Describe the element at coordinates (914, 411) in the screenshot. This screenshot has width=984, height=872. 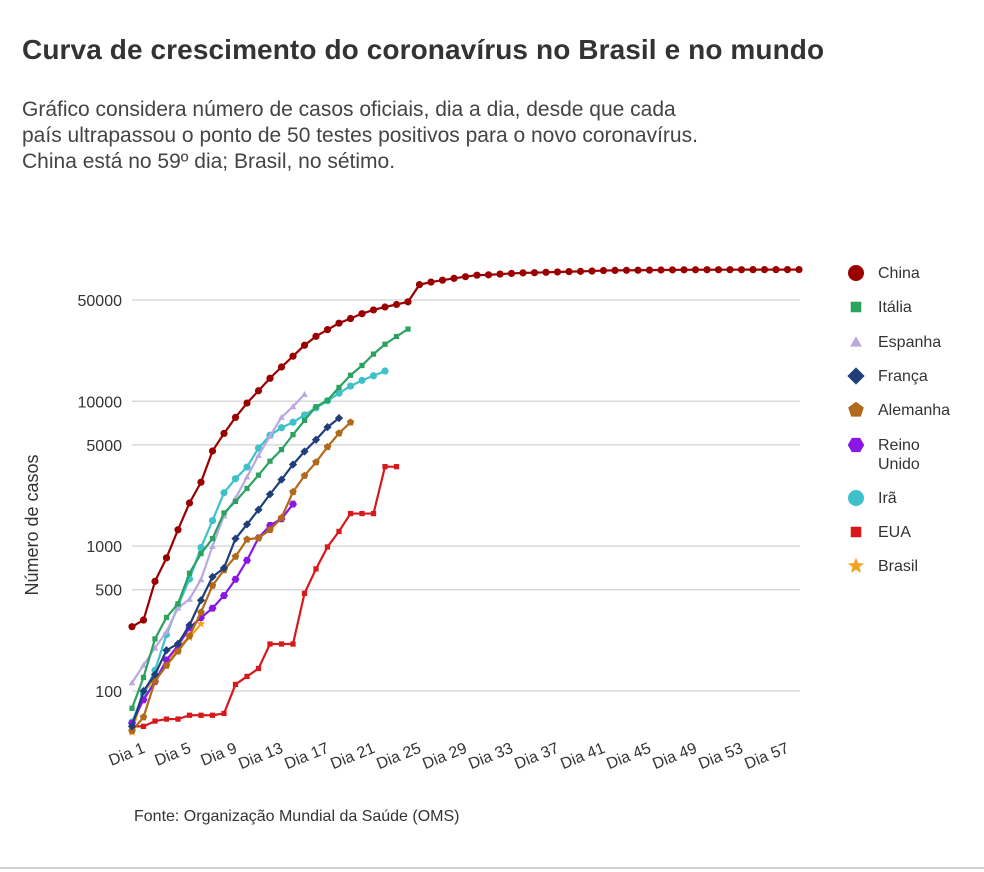
I see `legend-label: Alemanha` at that location.